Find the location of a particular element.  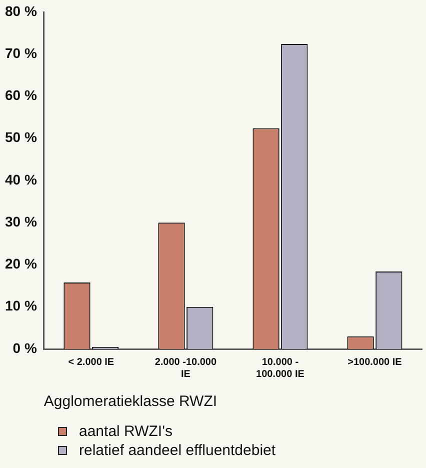

y-tick-label: 0 % is located at coordinates (25, 348).